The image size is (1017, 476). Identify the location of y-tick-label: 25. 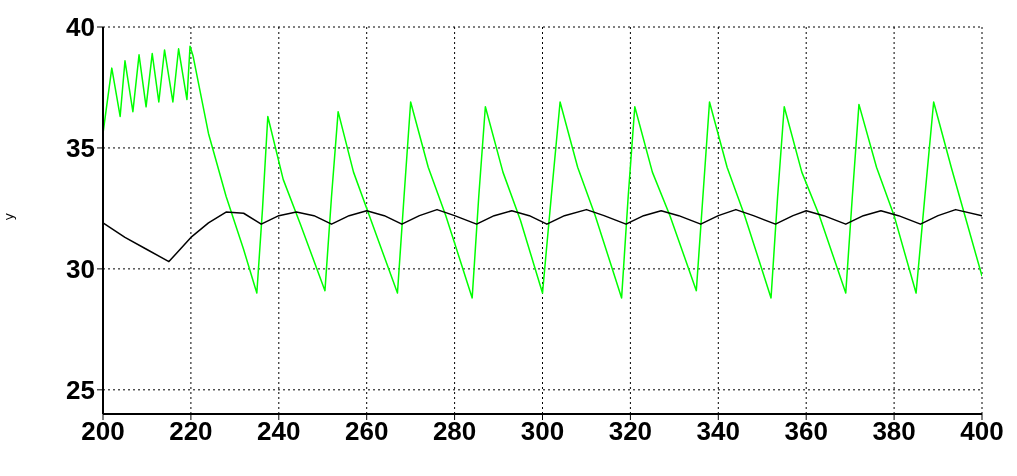
(80, 390).